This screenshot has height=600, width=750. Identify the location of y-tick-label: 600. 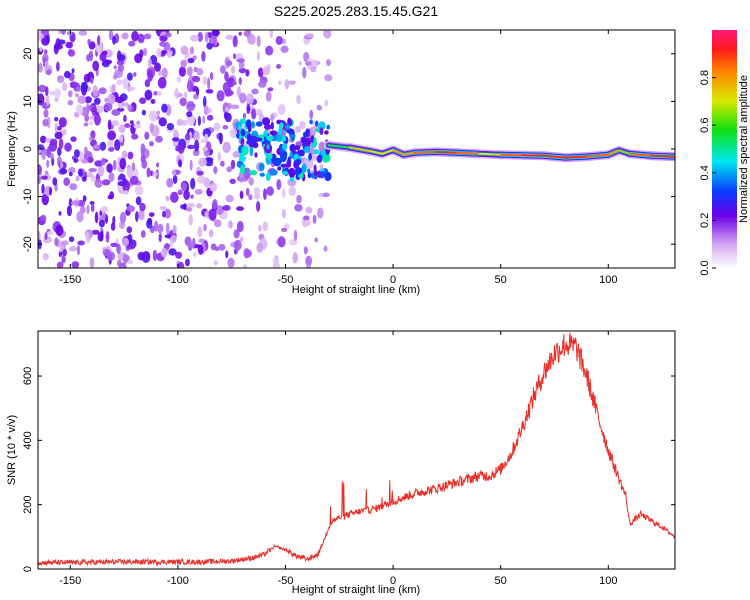
(28, 376).